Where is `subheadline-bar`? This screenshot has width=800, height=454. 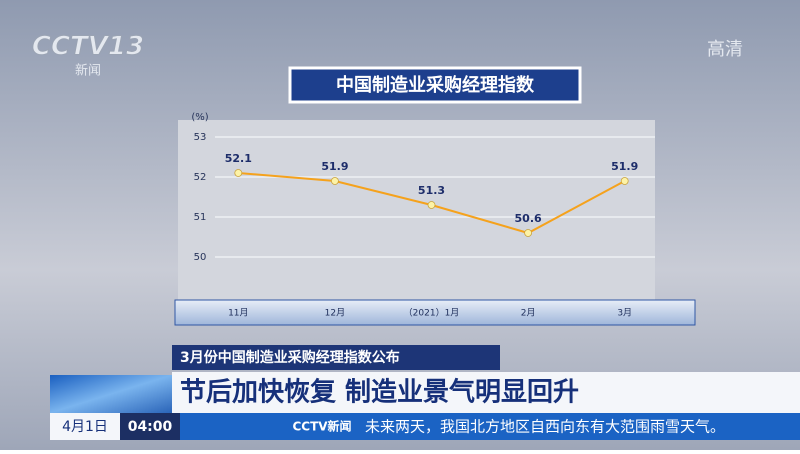
subheadline-bar is located at coordinates (336, 357).